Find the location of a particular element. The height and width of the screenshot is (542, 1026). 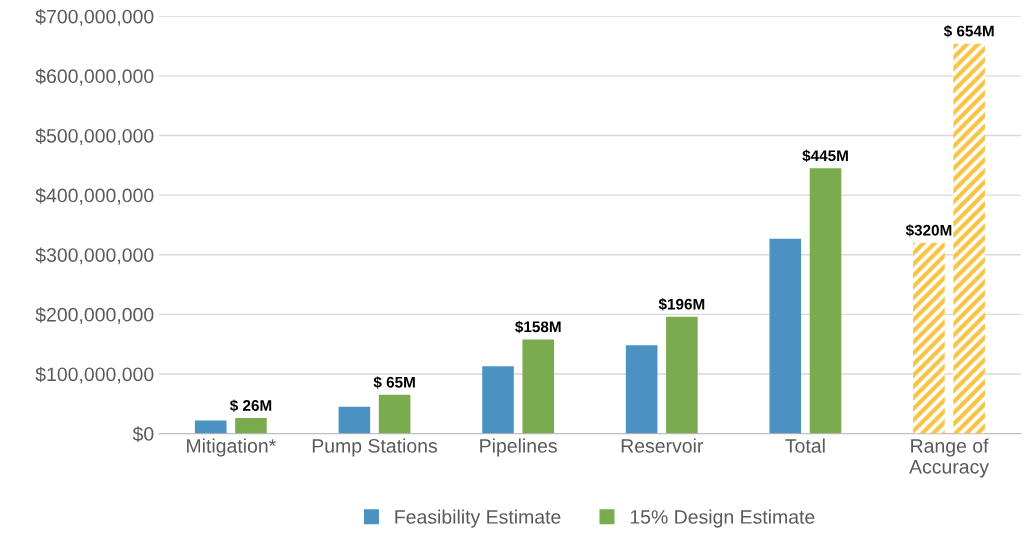

y-tick-label: $100,000,000 is located at coordinates (94, 375).